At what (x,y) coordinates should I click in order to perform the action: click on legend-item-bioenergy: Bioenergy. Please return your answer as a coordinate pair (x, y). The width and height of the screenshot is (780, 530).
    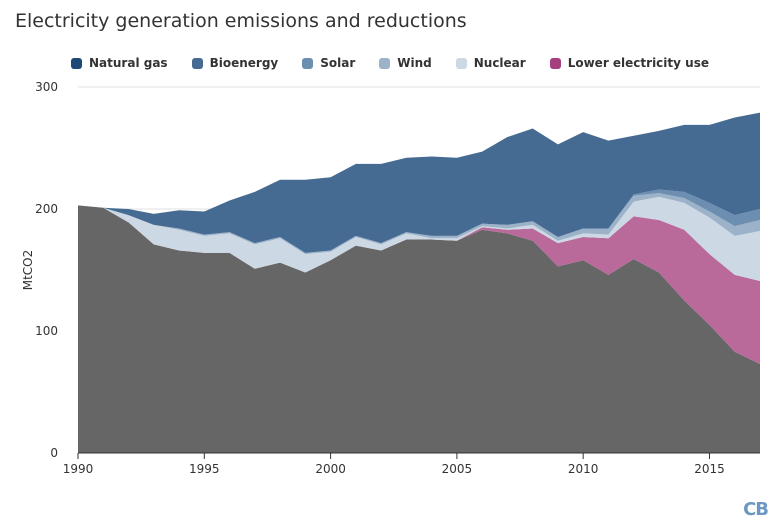
    Looking at the image, I should click on (235, 63).